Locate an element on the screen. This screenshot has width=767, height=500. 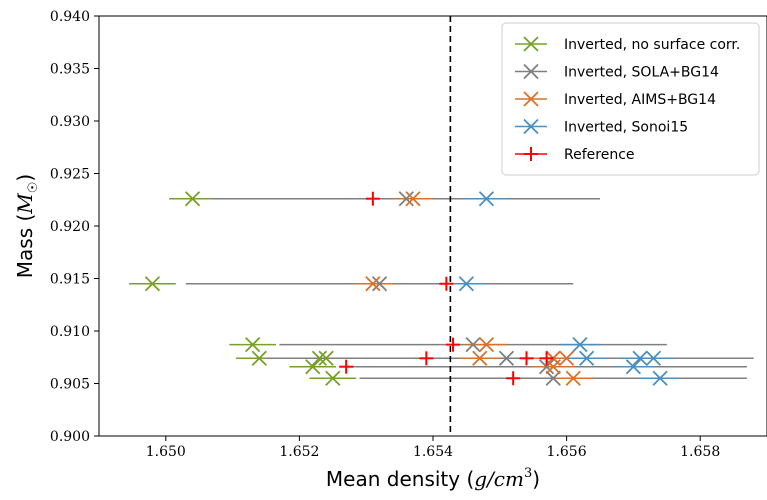
y-tick-label: 0.930 is located at coordinates (70, 122).